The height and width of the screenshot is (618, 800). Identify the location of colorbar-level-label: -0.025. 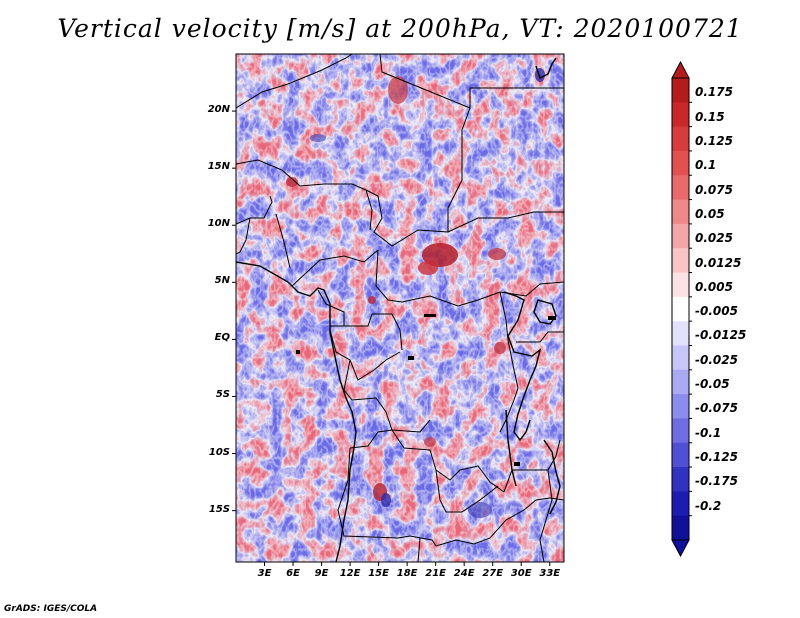
(716, 359).